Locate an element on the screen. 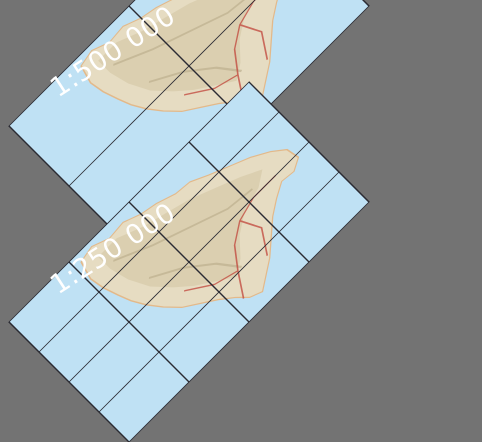 The width and height of the screenshot is (482, 442). grid-line-vertical is located at coordinates (249, 202).